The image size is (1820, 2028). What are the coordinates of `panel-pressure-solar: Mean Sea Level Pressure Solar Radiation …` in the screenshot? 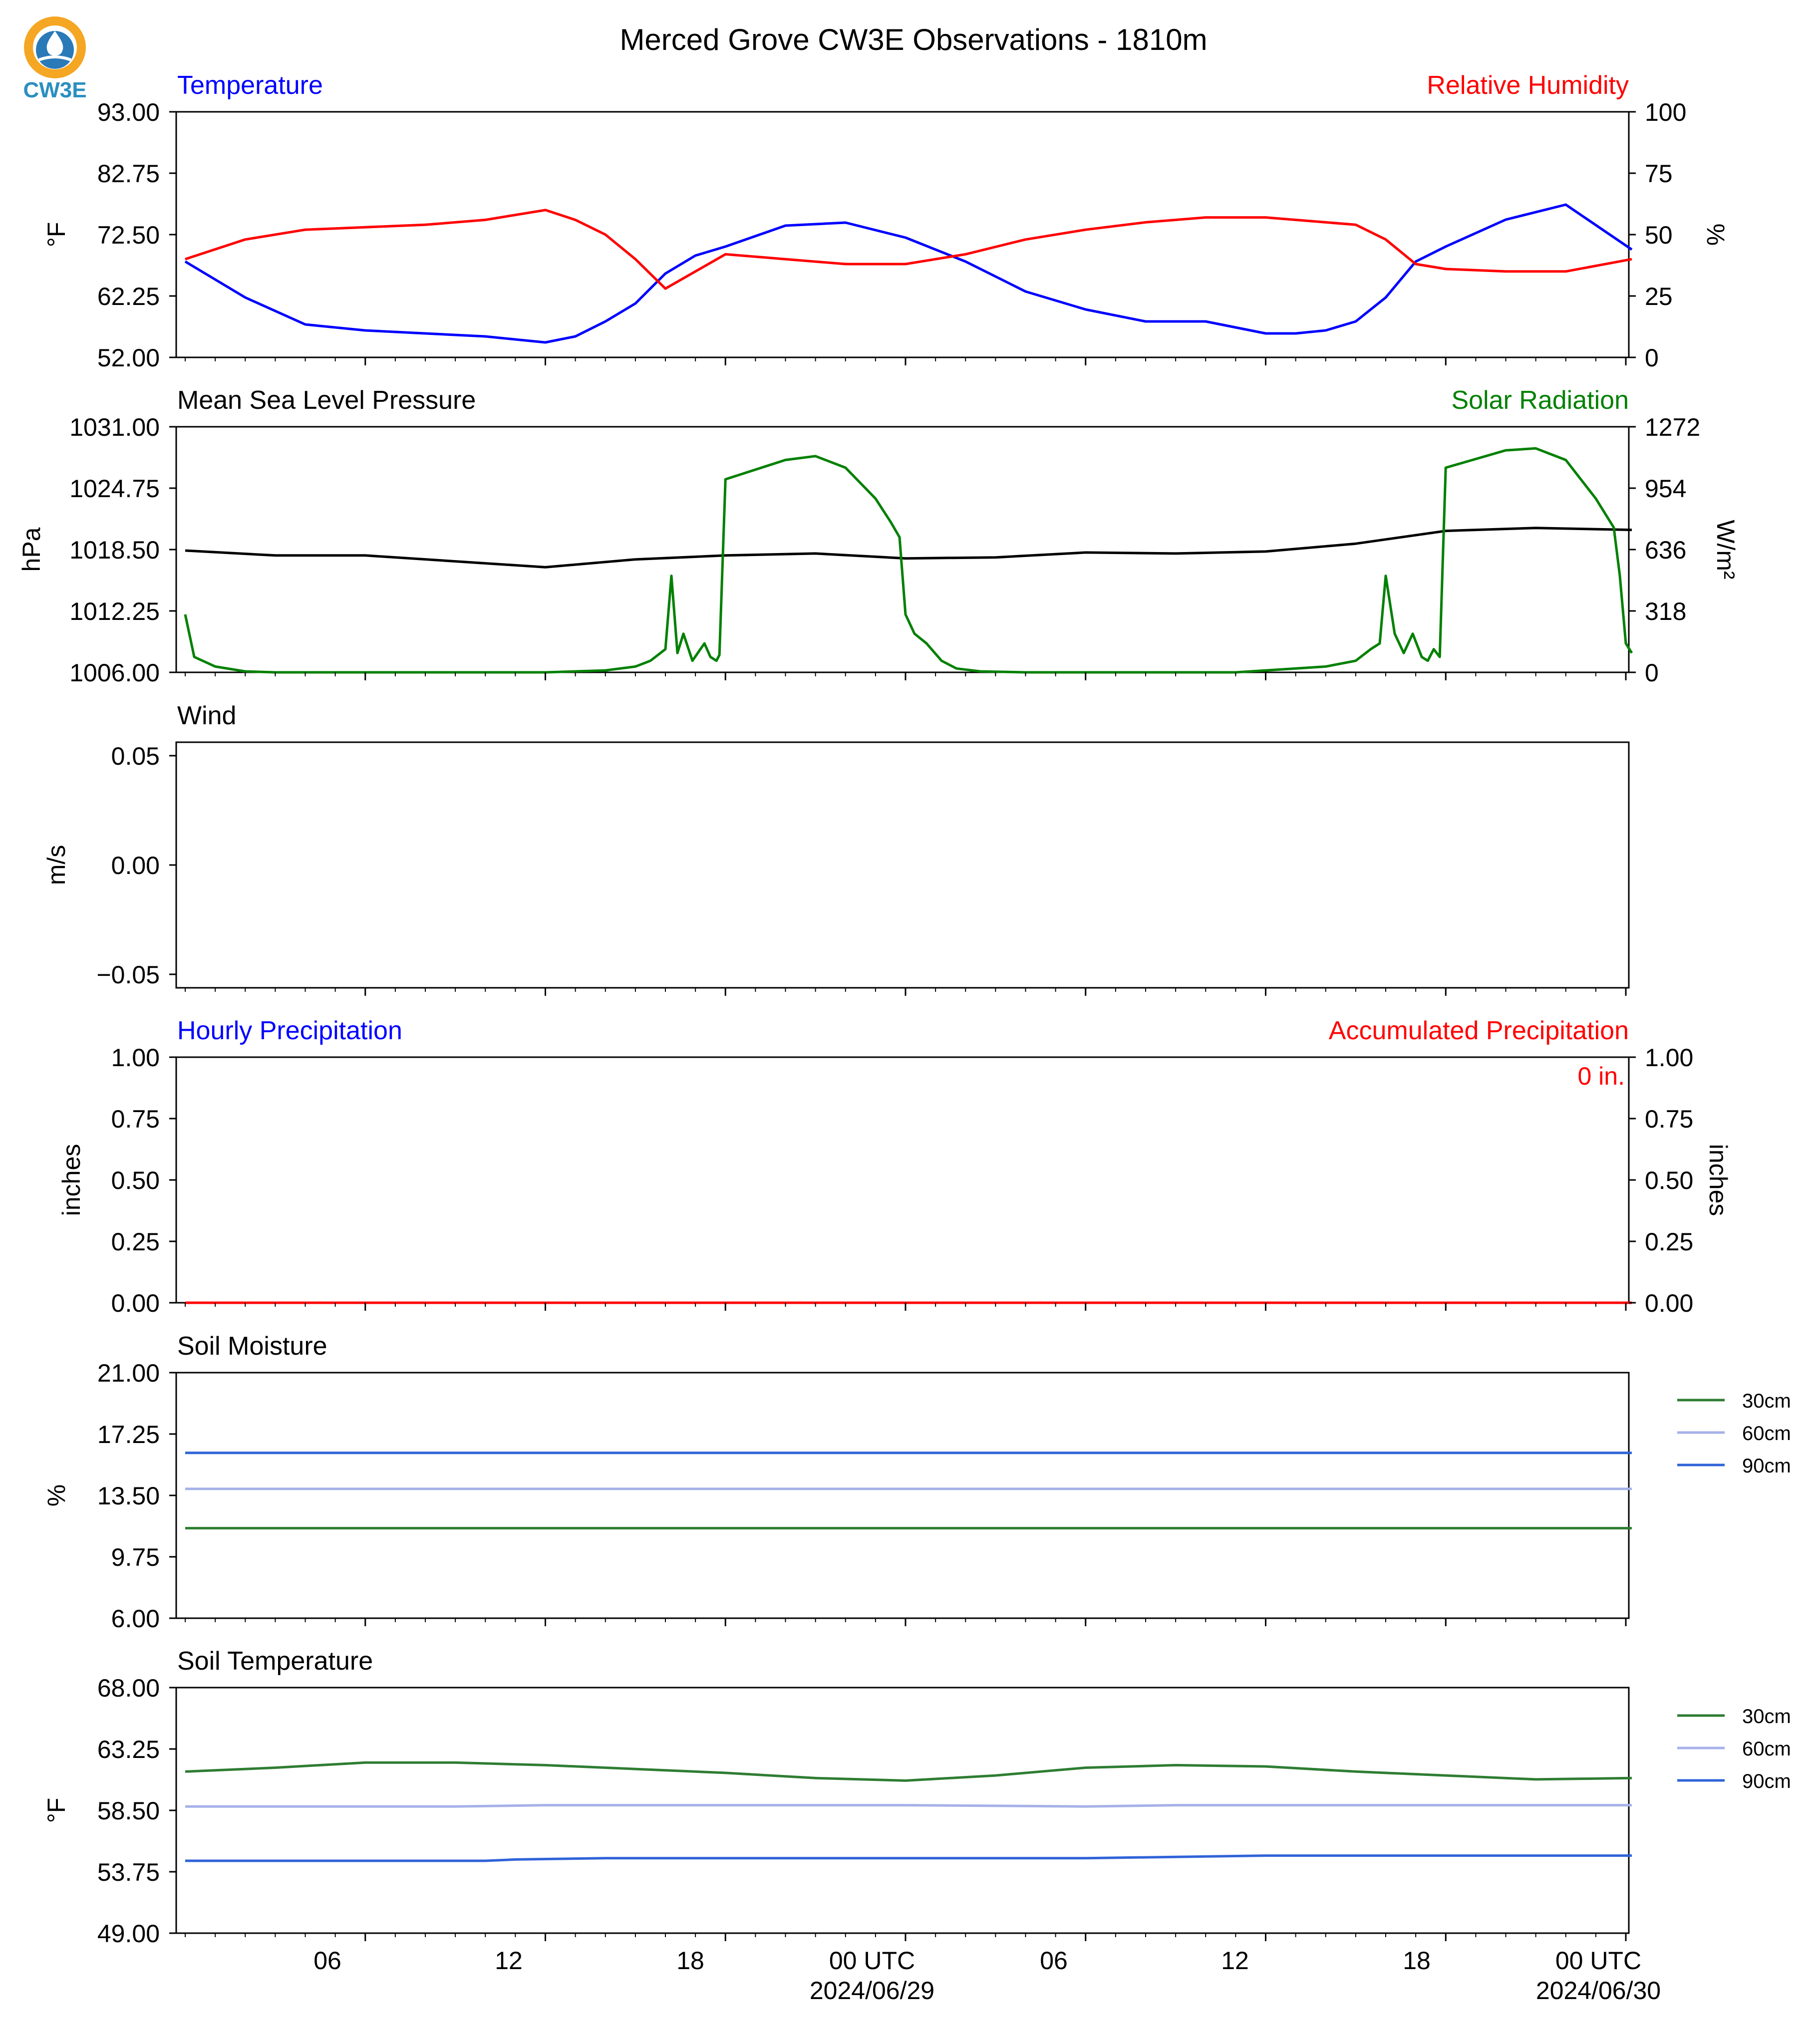 It's located at (878, 536).